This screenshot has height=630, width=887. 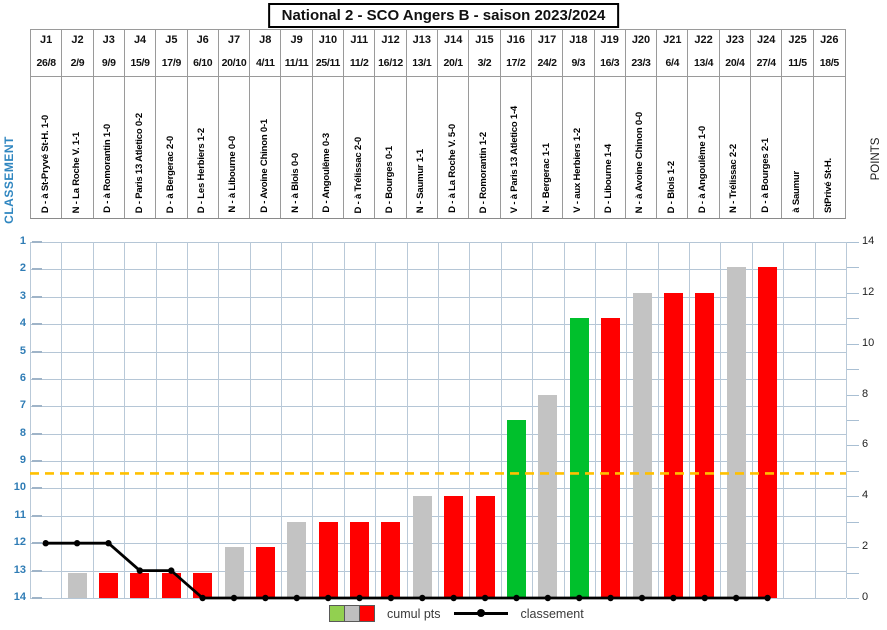 What do you see at coordinates (422, 547) in the screenshot?
I see `cumul-pts-bar-j13` at bounding box center [422, 547].